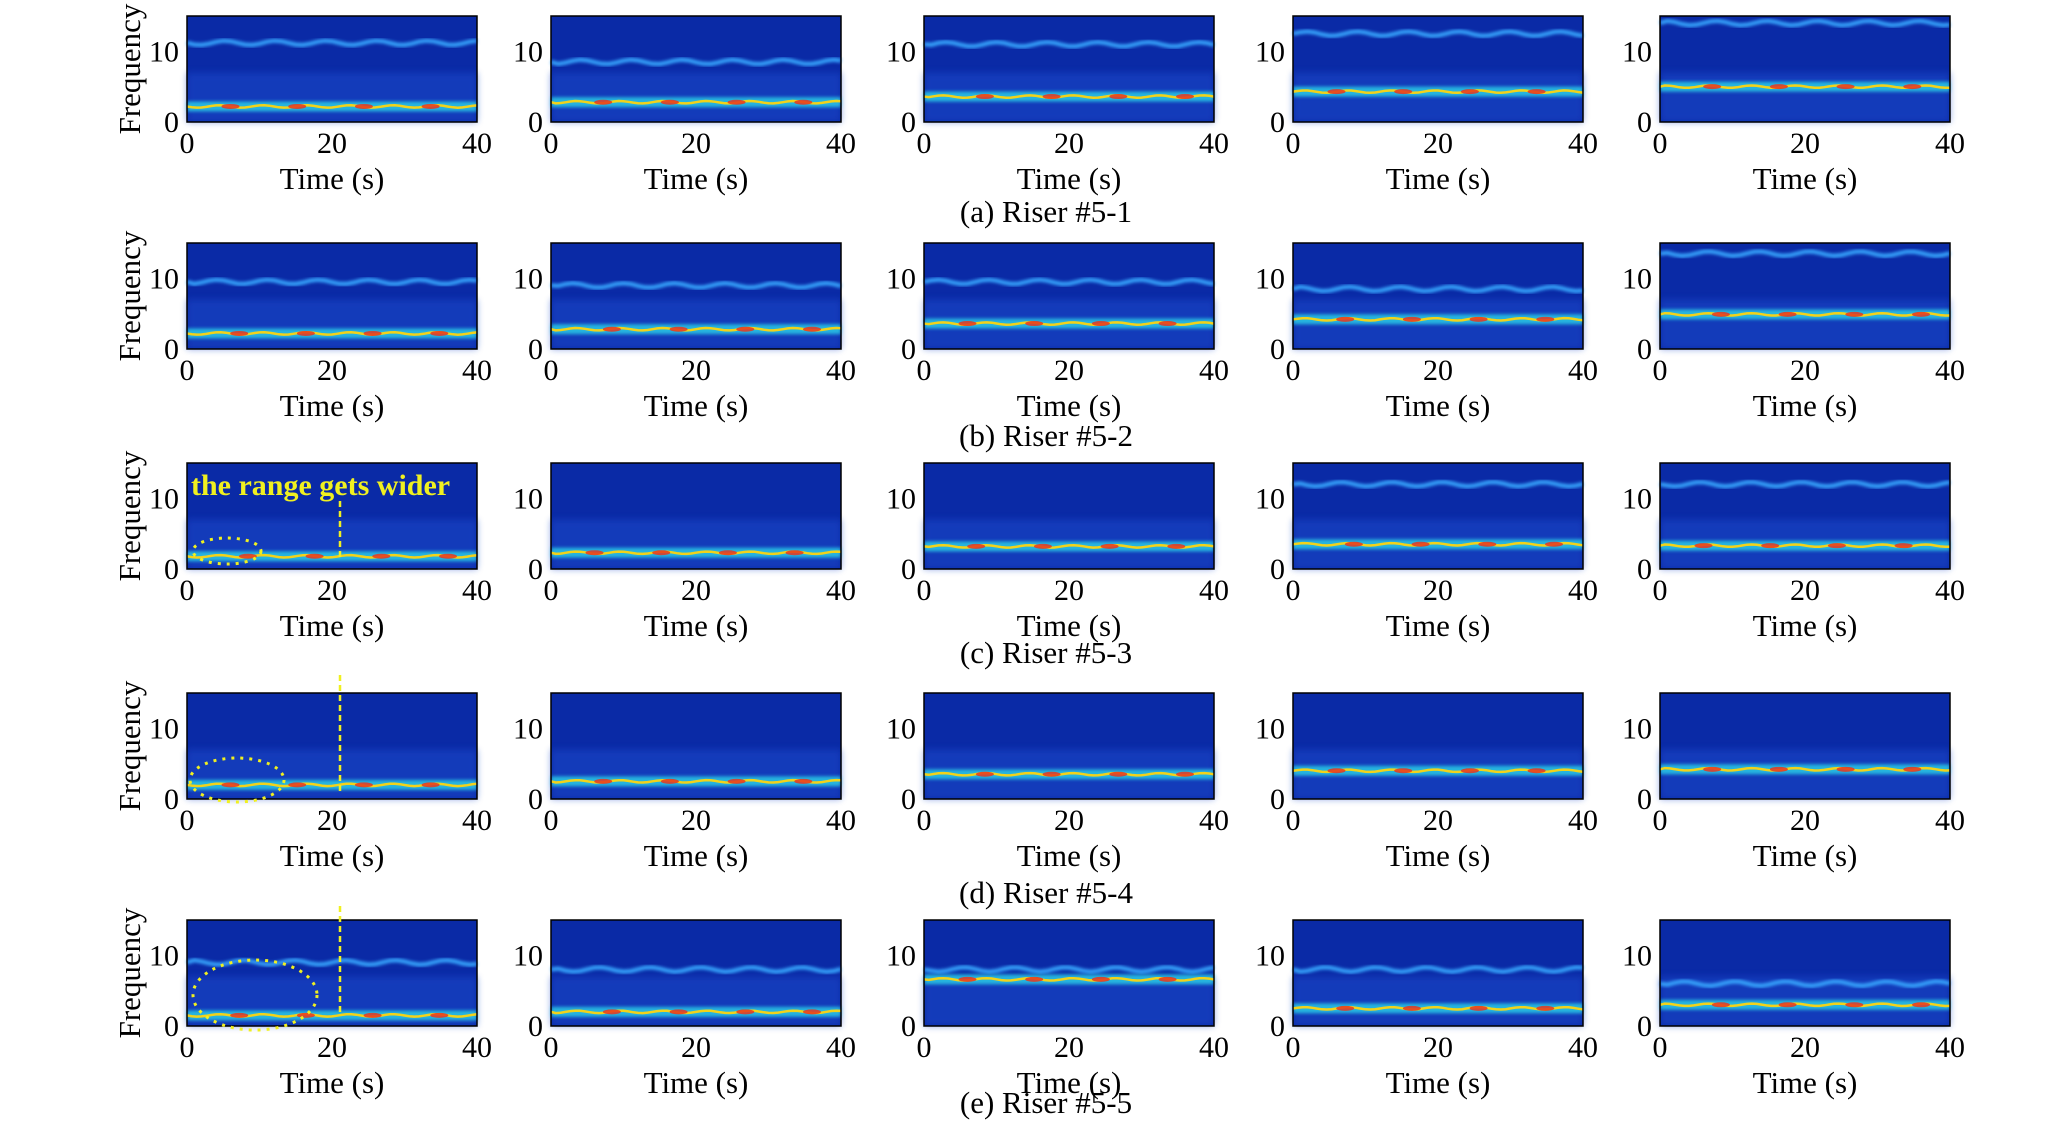 This screenshot has height=1122, width=2068. What do you see at coordinates (1046, 435) in the screenshot?
I see `row-caption: (b) Riser #5-2` at bounding box center [1046, 435].